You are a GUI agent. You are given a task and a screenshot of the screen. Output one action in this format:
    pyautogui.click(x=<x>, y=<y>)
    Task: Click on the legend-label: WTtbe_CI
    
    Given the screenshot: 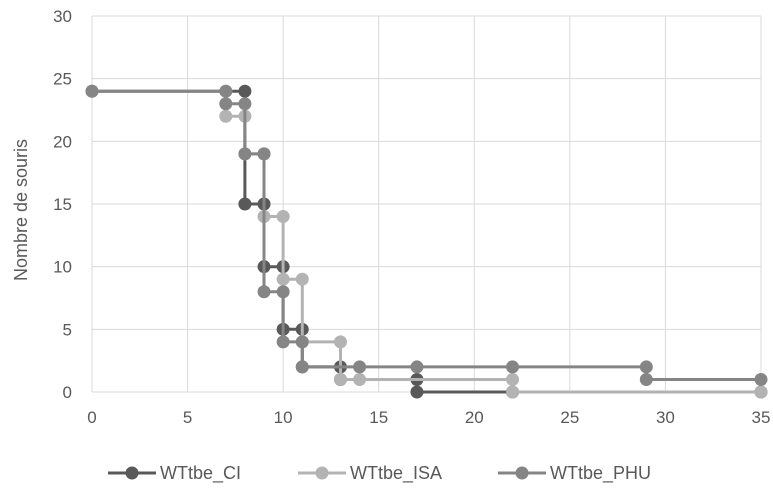 What is the action you would take?
    pyautogui.click(x=200, y=473)
    